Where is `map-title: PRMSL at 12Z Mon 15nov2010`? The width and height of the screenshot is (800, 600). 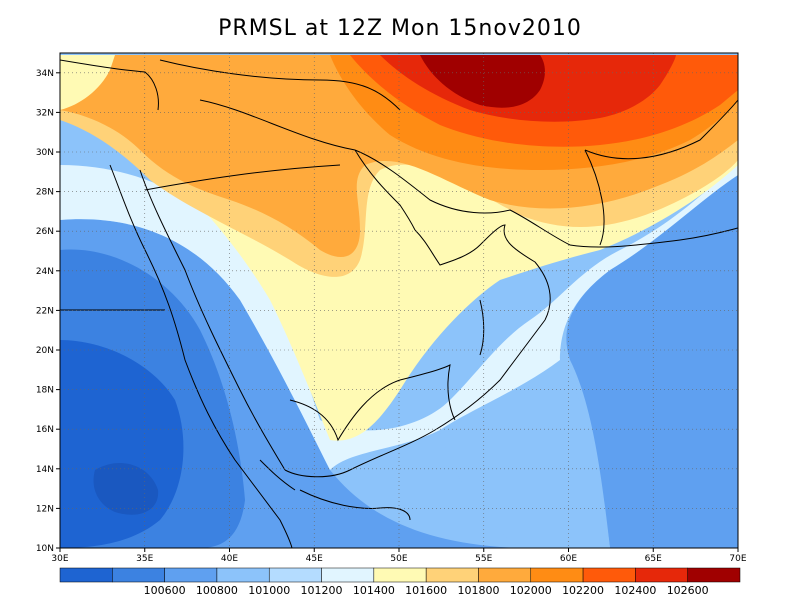
map-title: PRMSL at 12Z Mon 15nov2010 is located at coordinates (400, 28).